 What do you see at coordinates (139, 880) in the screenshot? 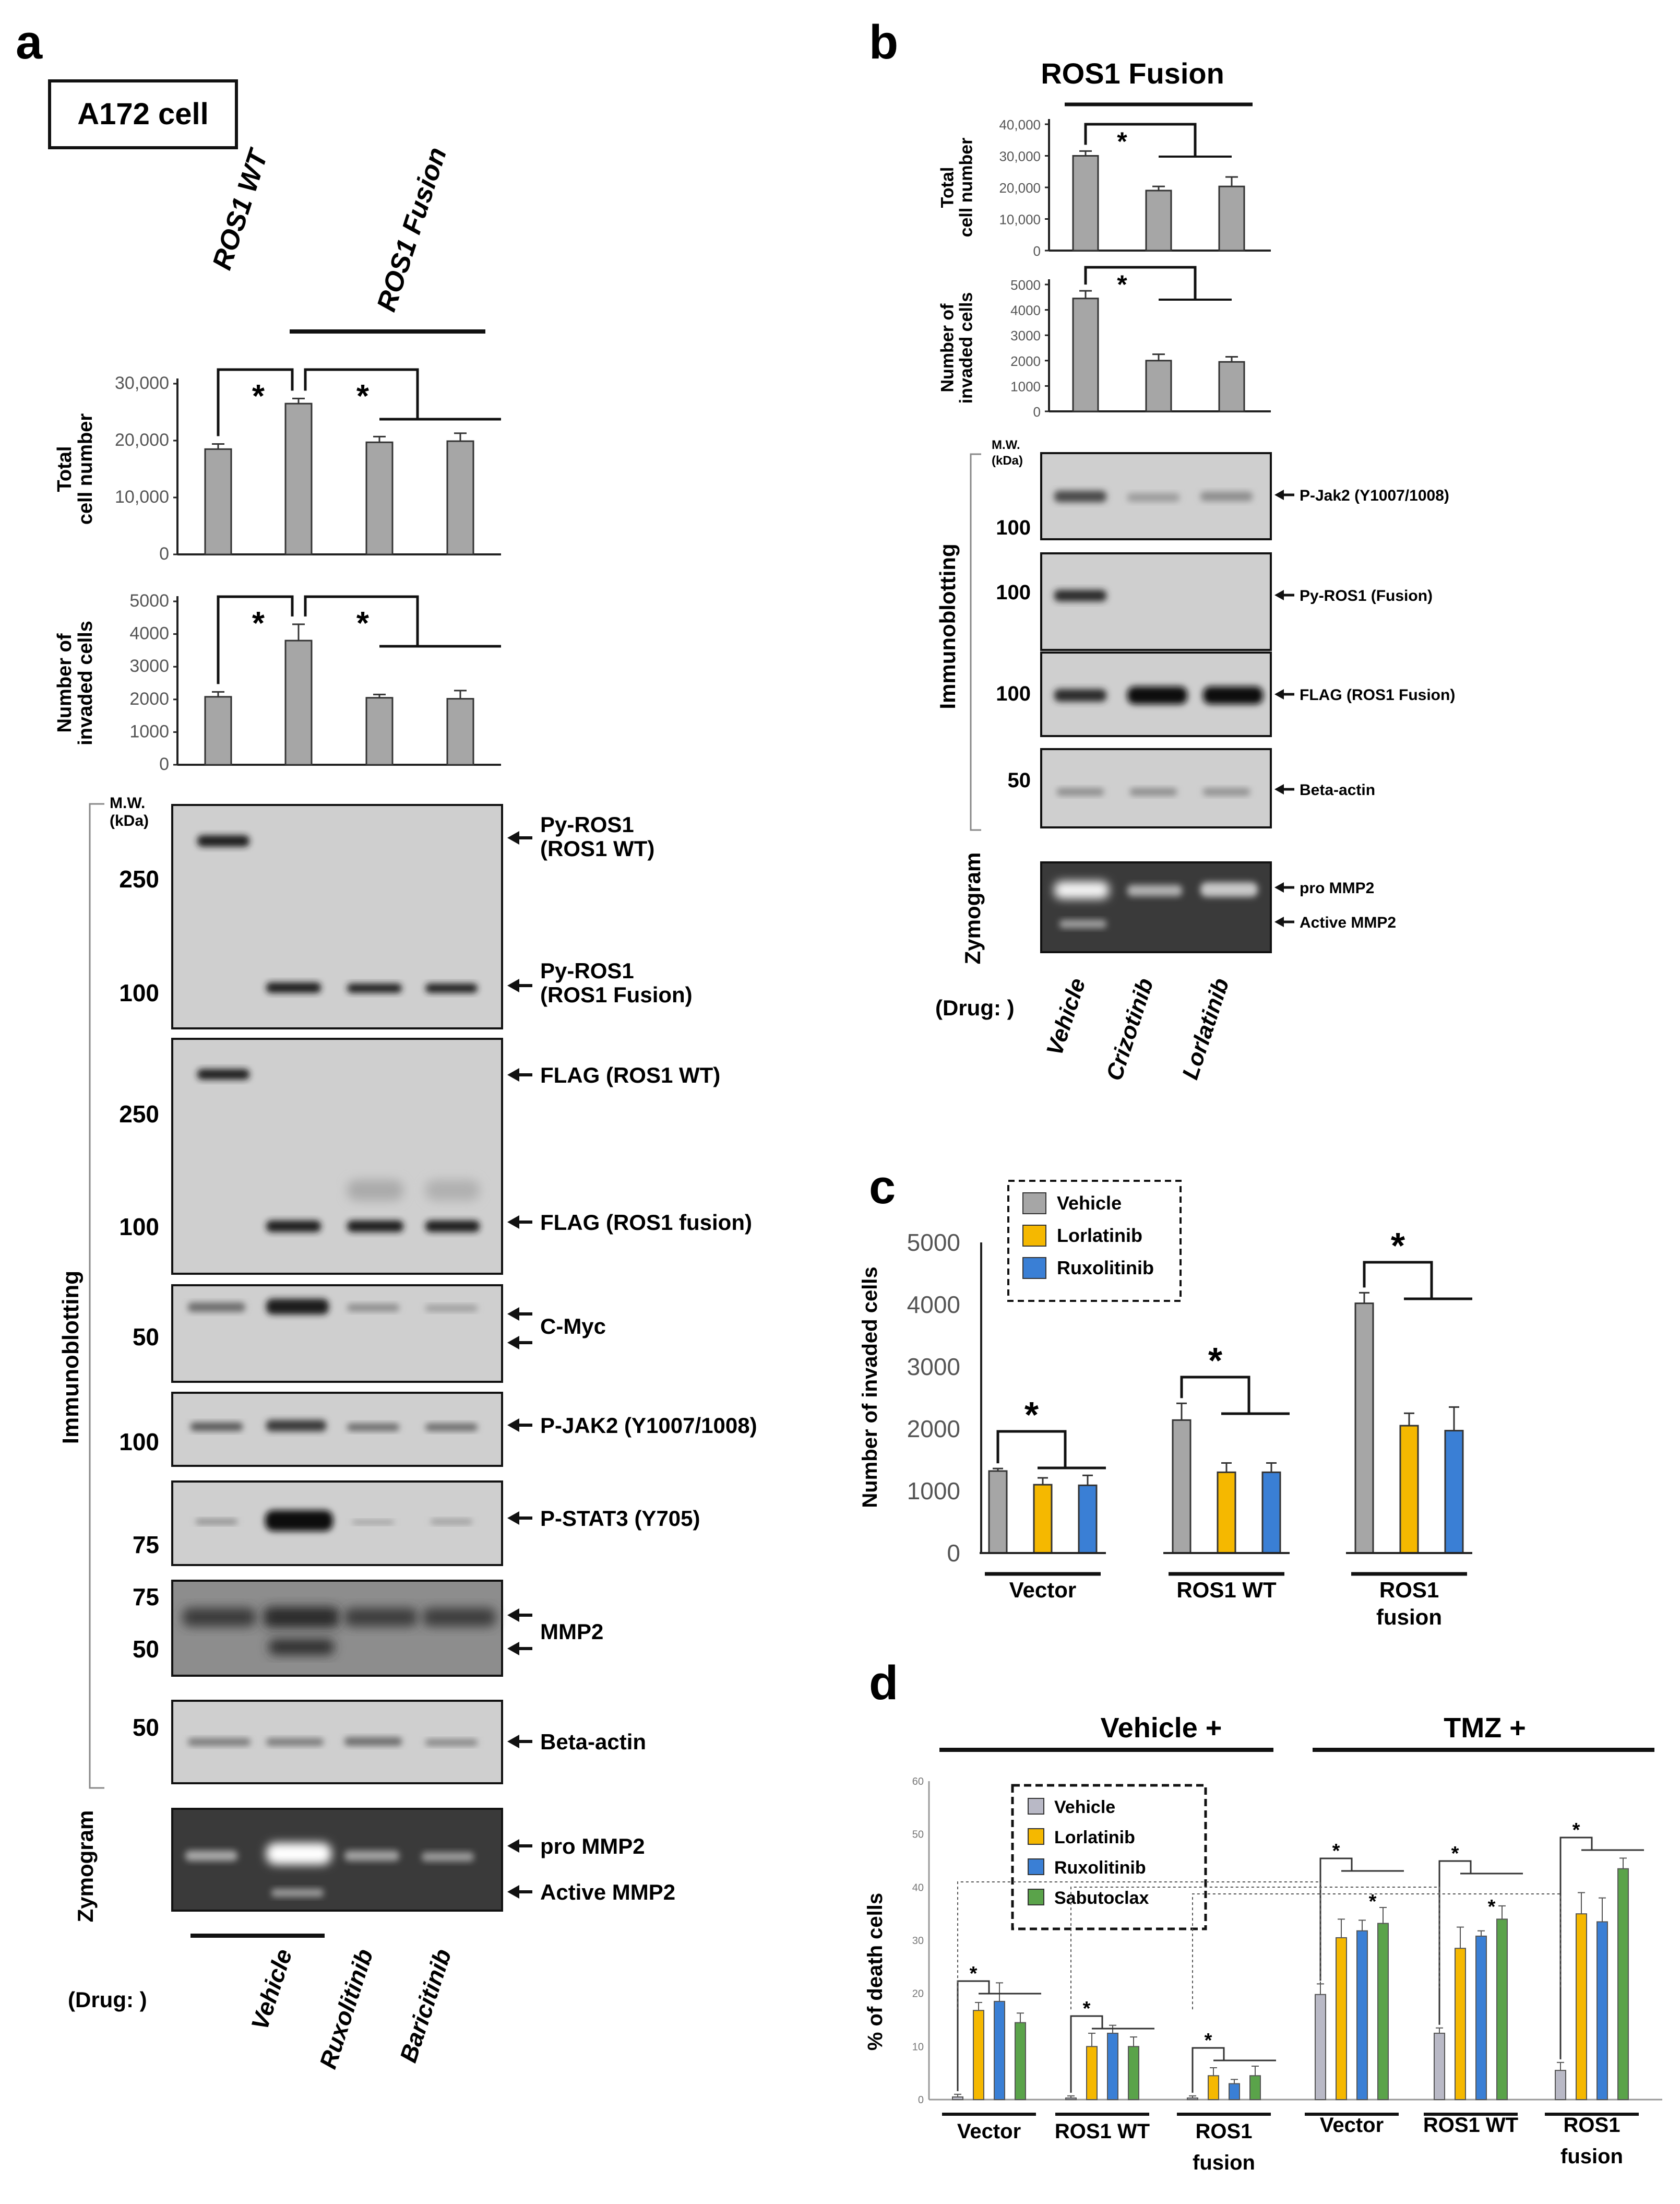
I see `mw-a-250-1: 250` at bounding box center [139, 880].